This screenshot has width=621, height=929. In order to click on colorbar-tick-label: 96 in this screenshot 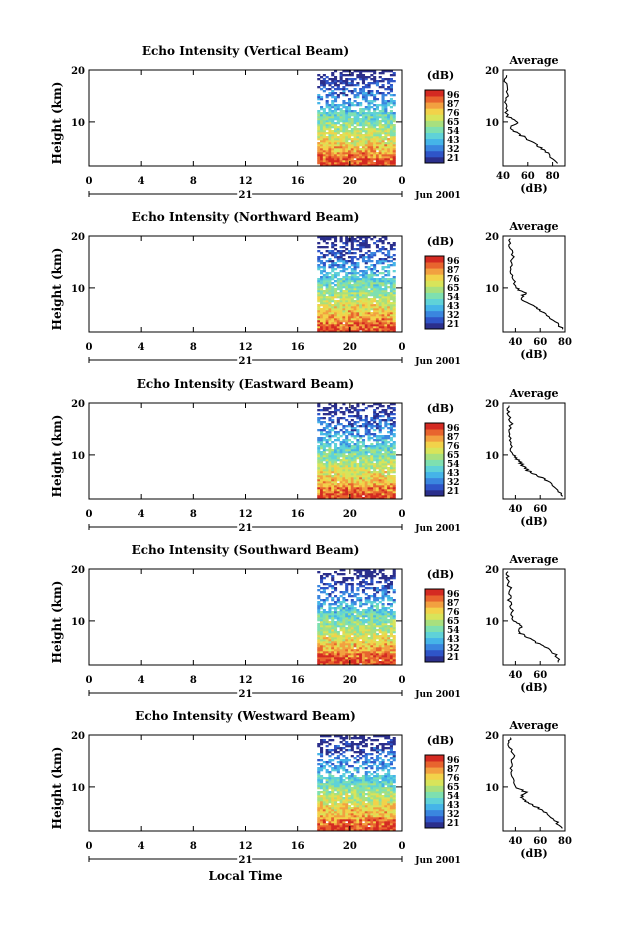, I will do `click(453, 429)`.